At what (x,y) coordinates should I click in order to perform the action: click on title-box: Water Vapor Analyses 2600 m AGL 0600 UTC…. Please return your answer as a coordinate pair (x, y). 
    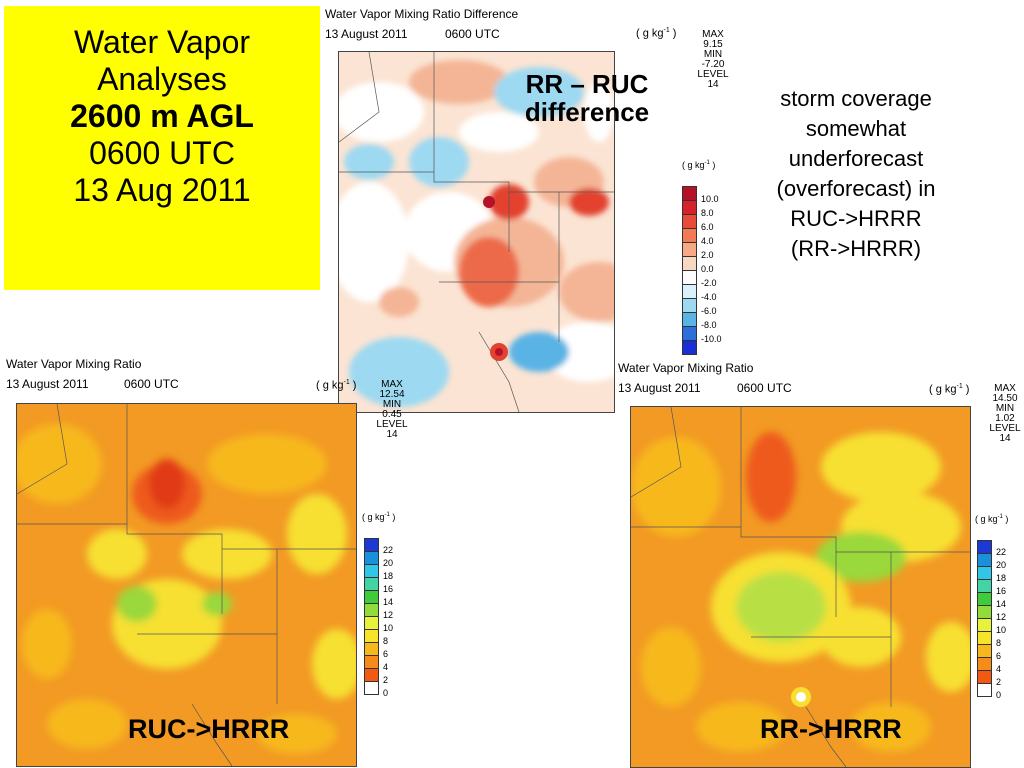
    Looking at the image, I should click on (162, 148).